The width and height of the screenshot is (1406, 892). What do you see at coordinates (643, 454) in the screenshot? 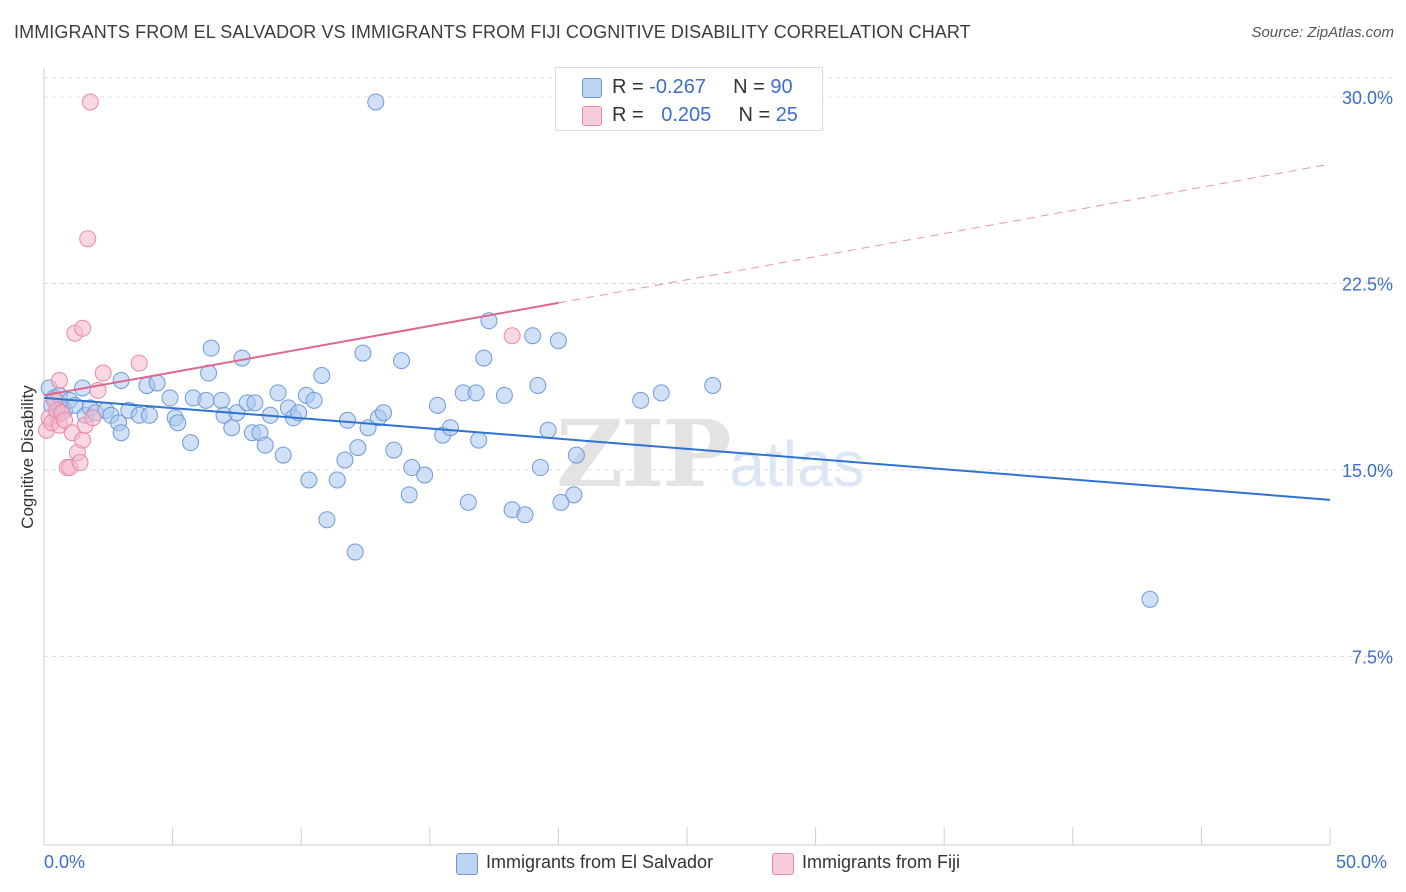
I see `watermark-zip: ZIP` at bounding box center [643, 454].